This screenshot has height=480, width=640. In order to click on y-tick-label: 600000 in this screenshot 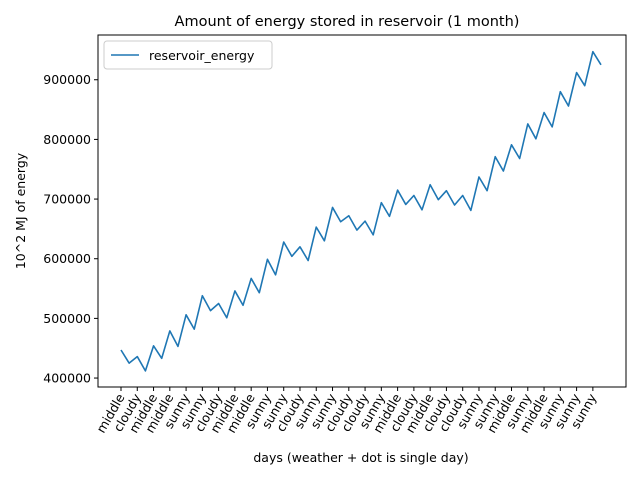, I will do `click(67, 258)`.